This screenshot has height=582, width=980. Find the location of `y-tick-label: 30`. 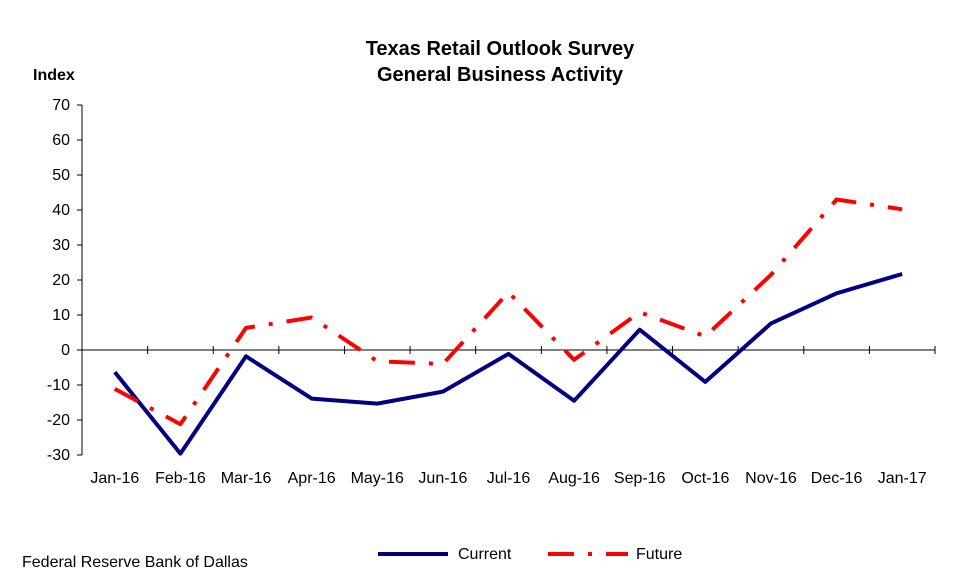

y-tick-label: 30 is located at coordinates (61, 245).